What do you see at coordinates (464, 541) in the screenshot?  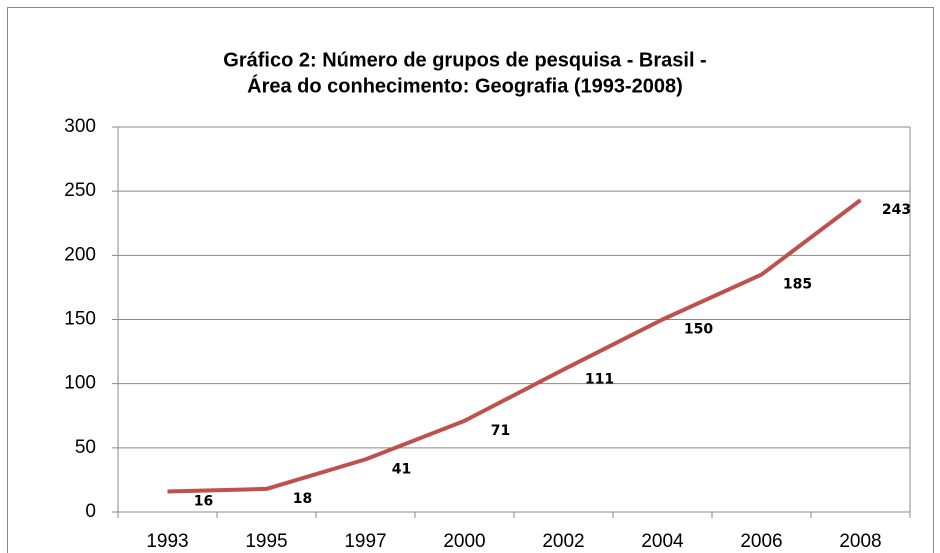 I see `x-tick-label: 2000` at bounding box center [464, 541].